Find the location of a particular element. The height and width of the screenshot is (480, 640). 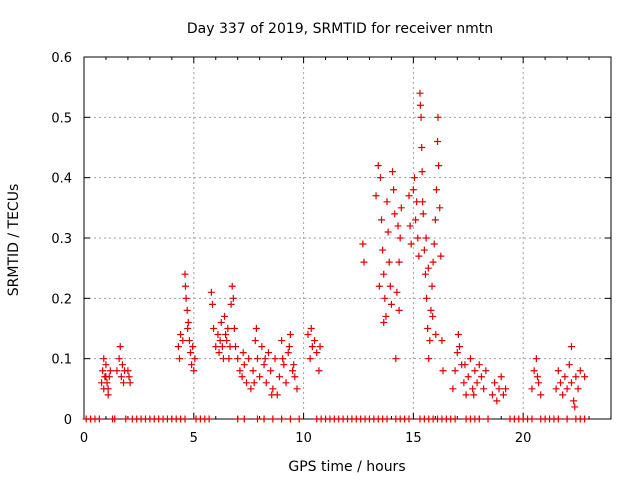

y-tick-label: 0.2 is located at coordinates (61, 299).